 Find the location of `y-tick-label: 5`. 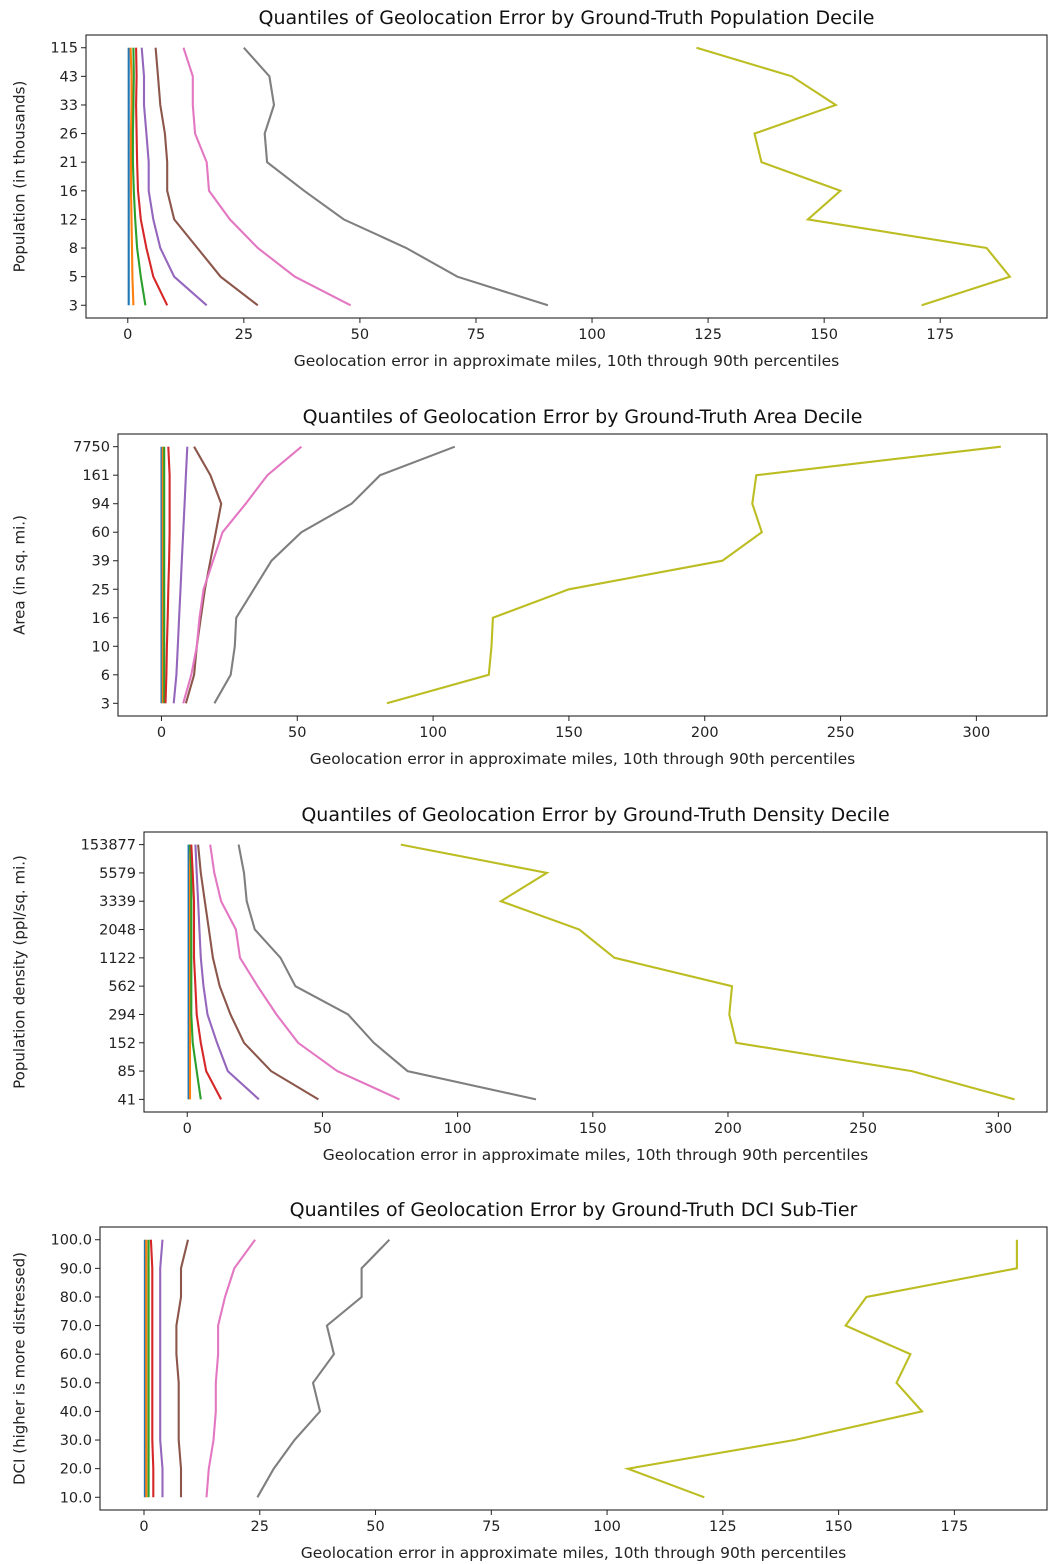

y-tick-label: 5 is located at coordinates (73, 278).